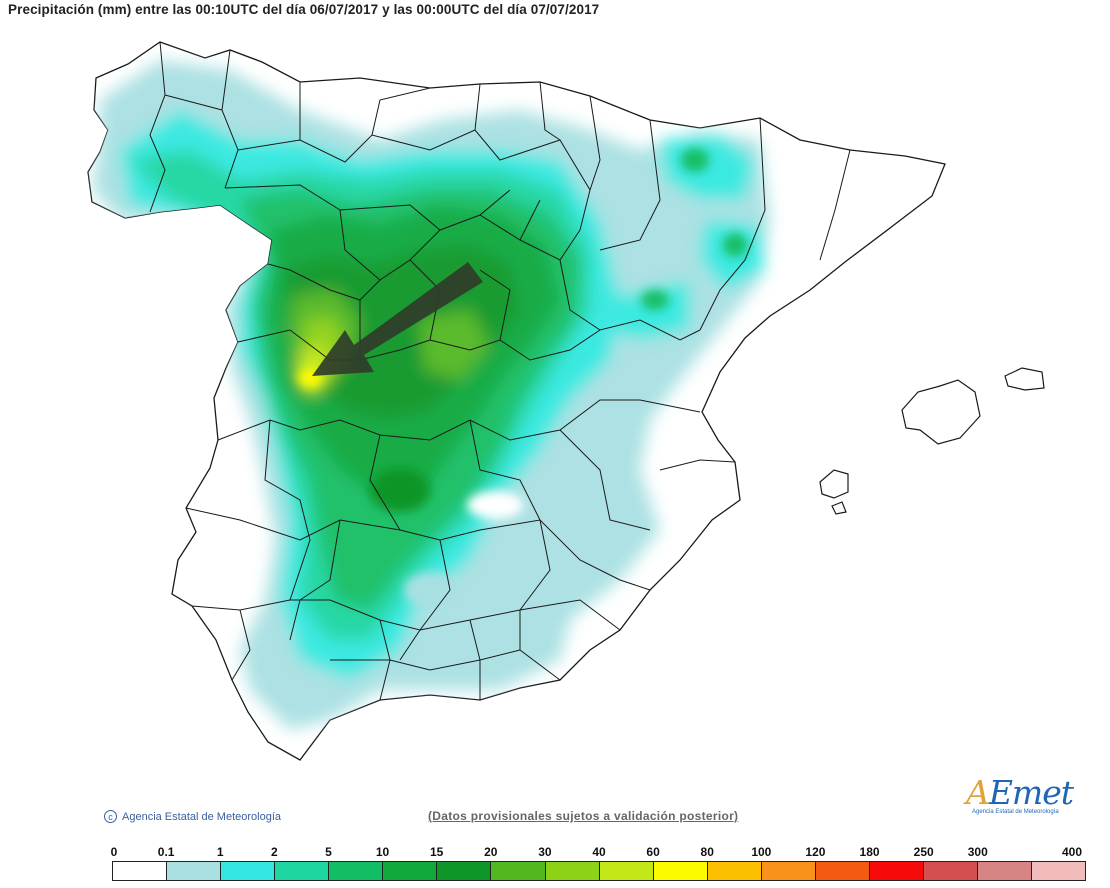 The width and height of the screenshot is (1110, 888). I want to click on legend-color-bar, so click(599, 871).